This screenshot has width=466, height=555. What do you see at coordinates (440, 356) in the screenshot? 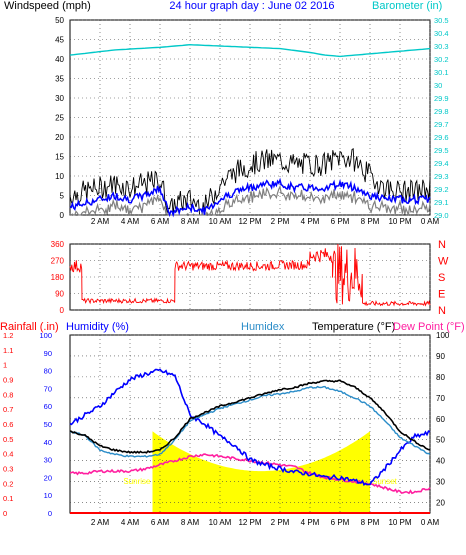
I see `temp-tick-label: 90` at bounding box center [440, 356].